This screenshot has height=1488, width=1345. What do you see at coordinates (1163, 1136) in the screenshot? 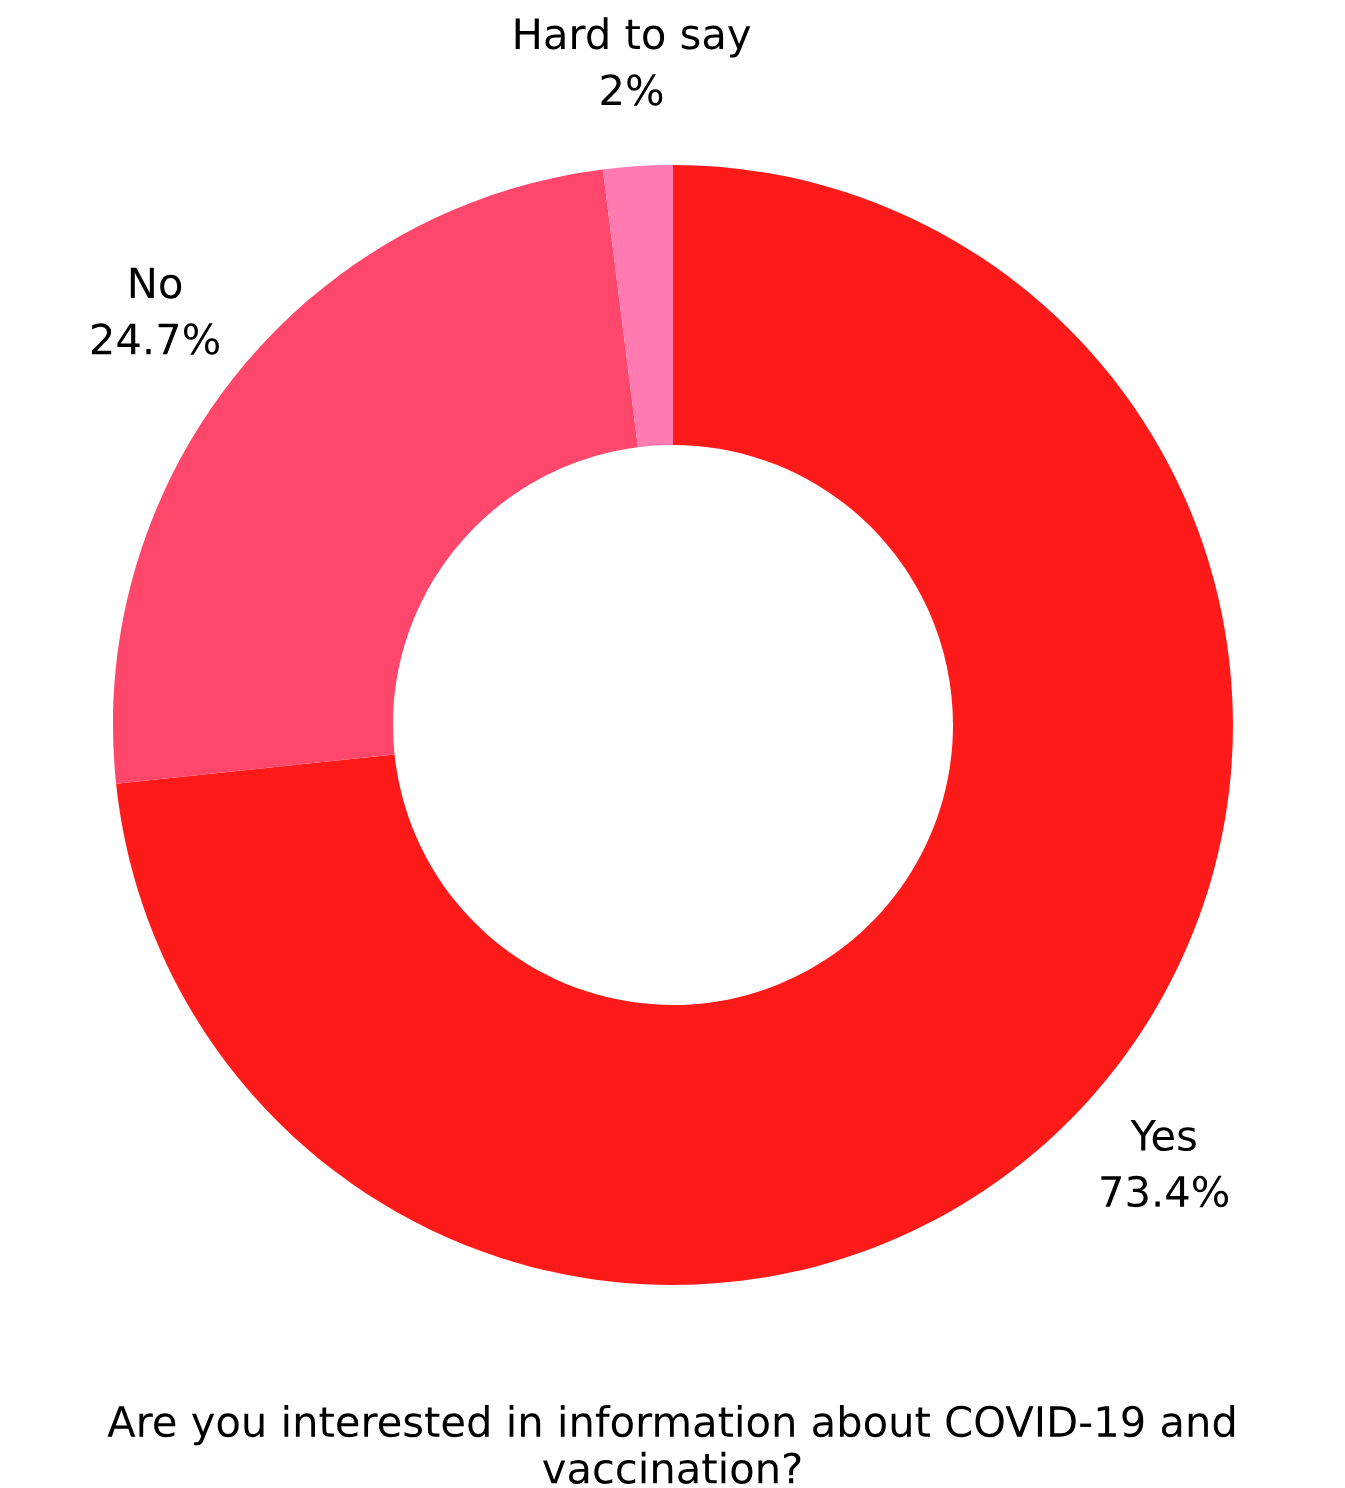
I see `slice-label: Yes` at bounding box center [1163, 1136].